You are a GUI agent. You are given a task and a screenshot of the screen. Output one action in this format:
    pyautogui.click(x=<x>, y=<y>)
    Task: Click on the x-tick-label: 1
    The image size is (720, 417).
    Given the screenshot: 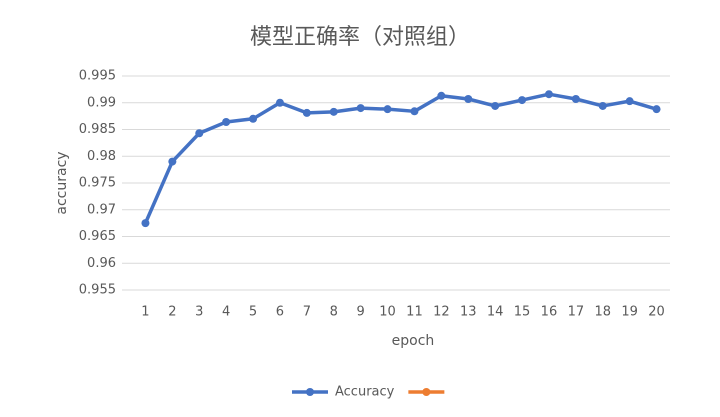 What is the action you would take?
    pyautogui.click(x=145, y=312)
    